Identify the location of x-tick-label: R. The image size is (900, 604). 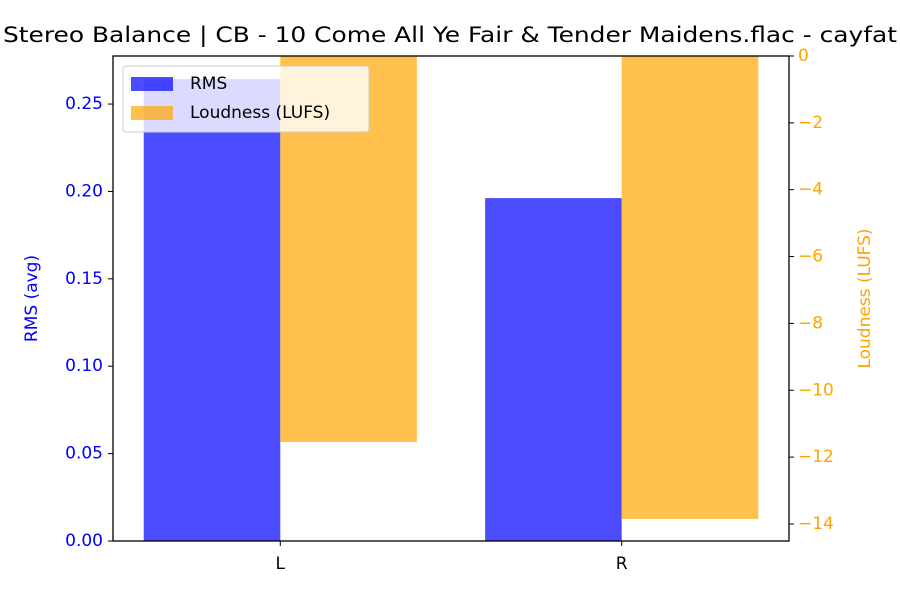
(622, 564).